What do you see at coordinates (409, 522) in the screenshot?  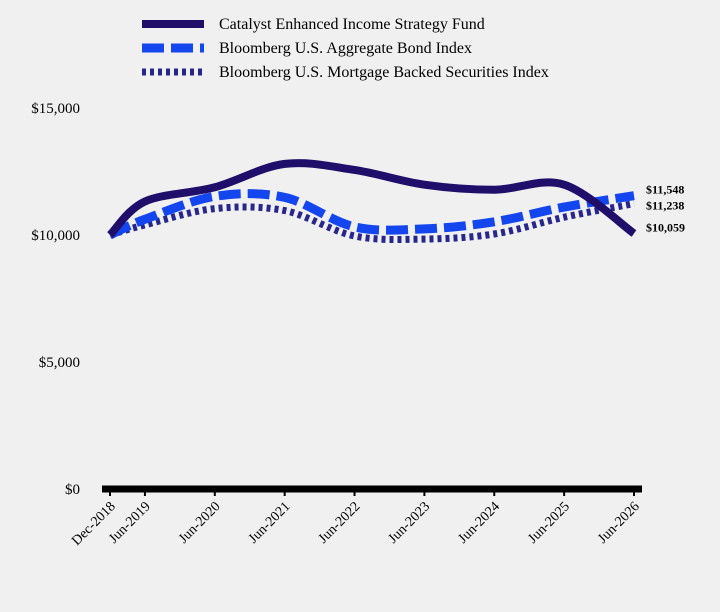 I see `x-tick-label: Jun-2023` at bounding box center [409, 522].